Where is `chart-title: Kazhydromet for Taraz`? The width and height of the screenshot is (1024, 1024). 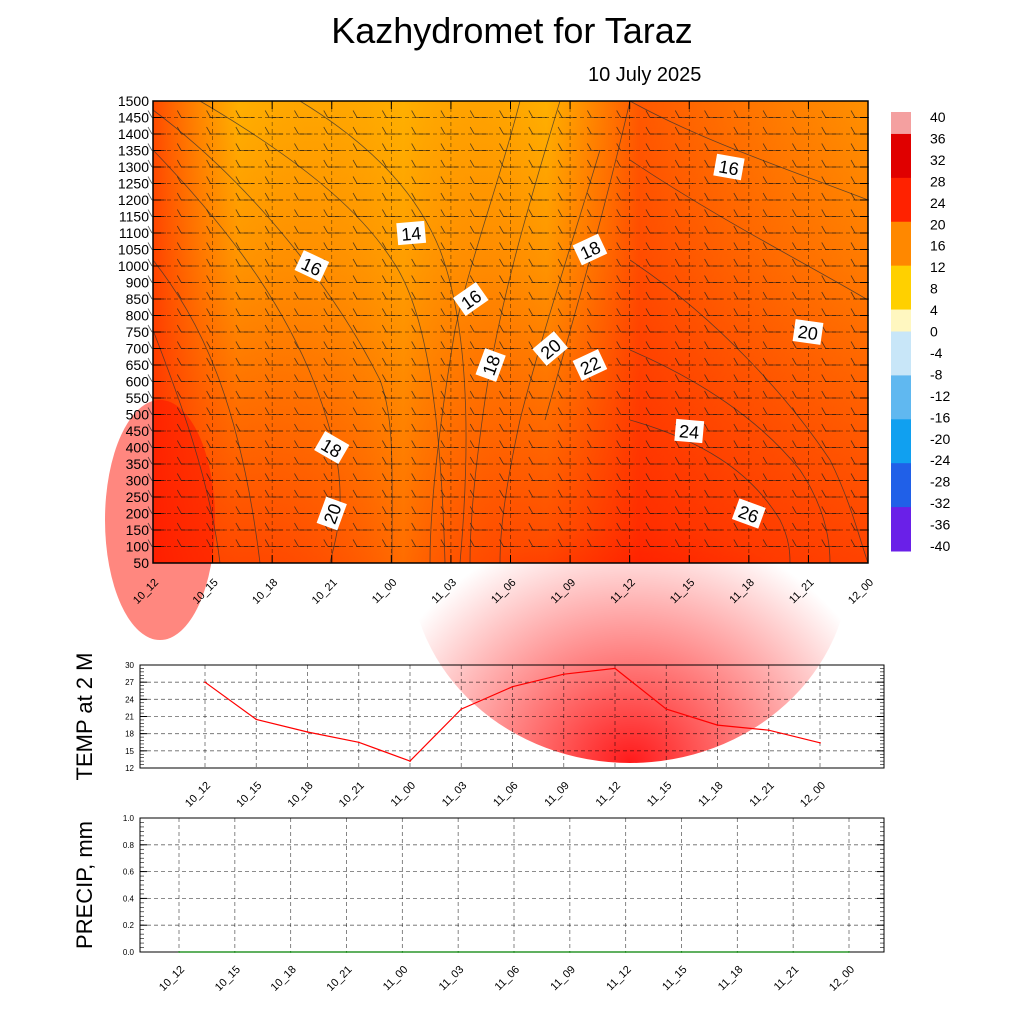
chart-title: Kazhydromet for Taraz is located at coordinates (512, 30).